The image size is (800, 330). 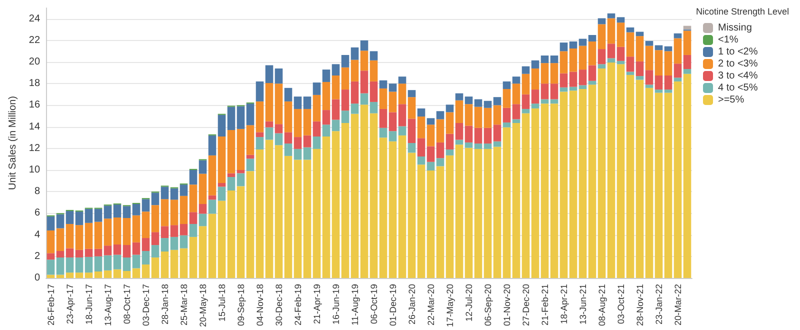 What do you see at coordinates (738, 76) in the screenshot?
I see `legend-label: 3 to <4%` at bounding box center [738, 76].